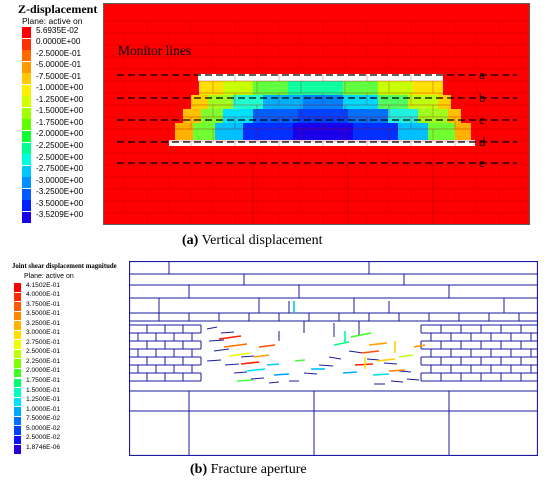 The image size is (550, 484). What do you see at coordinates (482, 97) in the screenshot?
I see `monitor-line-label: b` at bounding box center [482, 97].